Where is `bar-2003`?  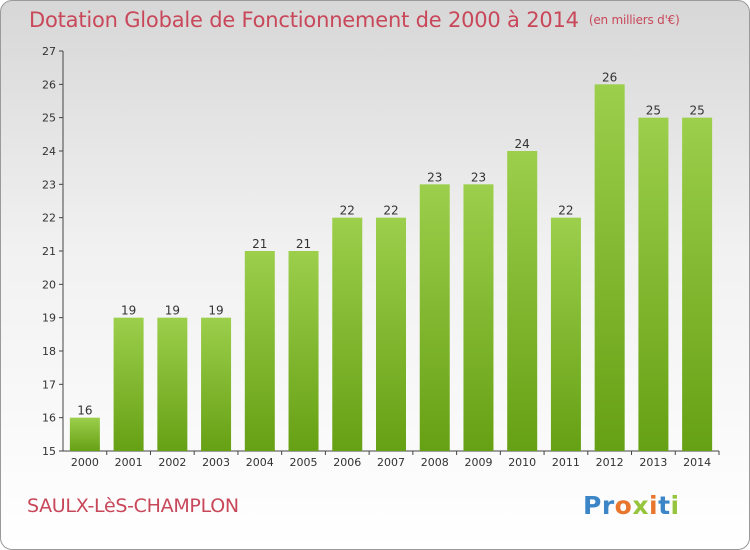 bar-2003 is located at coordinates (216, 384).